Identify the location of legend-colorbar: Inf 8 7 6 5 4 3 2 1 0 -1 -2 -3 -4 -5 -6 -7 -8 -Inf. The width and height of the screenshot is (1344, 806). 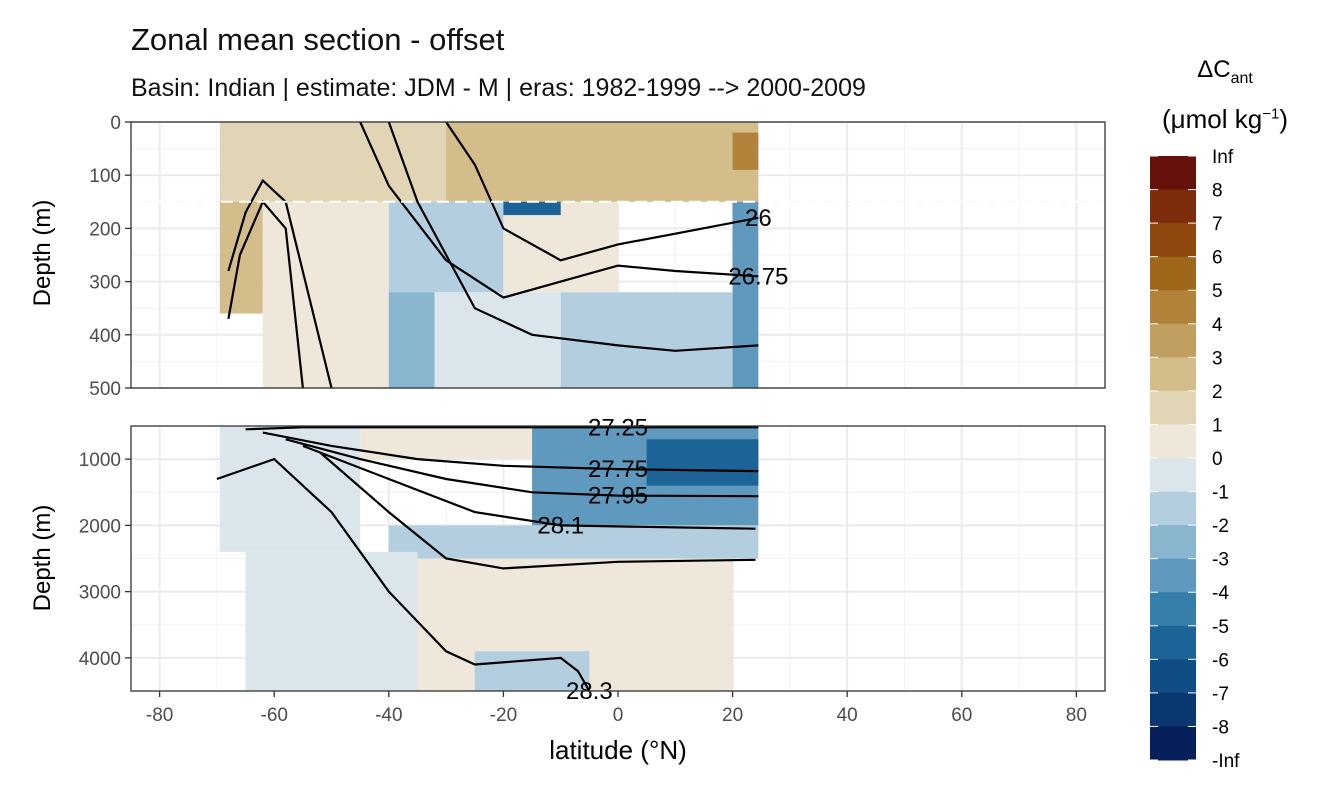
(1195, 459).